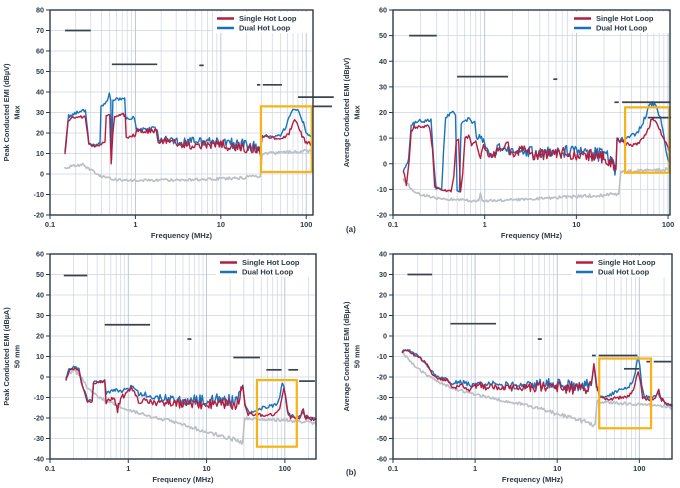  Describe the element at coordinates (6, 356) in the screenshot. I see `y-axis-label: Peak Conducted EMI (dBµA)` at that location.